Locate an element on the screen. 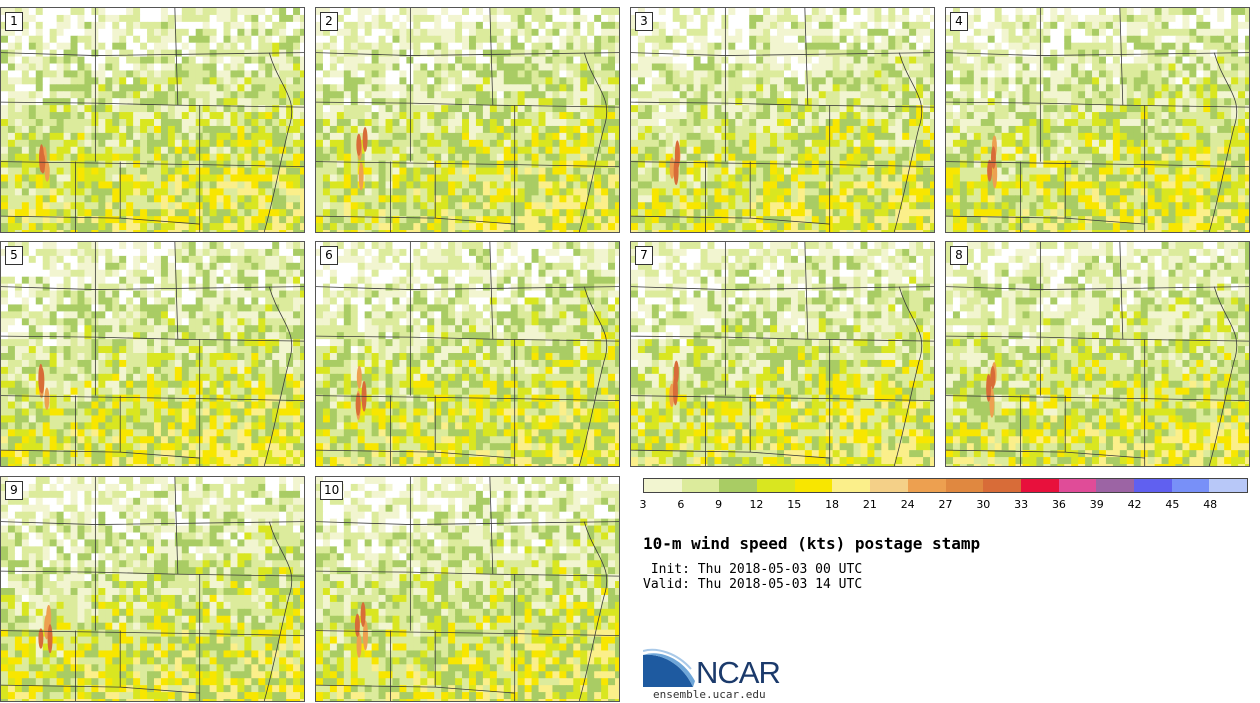  colorbar-tick-label: 45 is located at coordinates (1172, 504).